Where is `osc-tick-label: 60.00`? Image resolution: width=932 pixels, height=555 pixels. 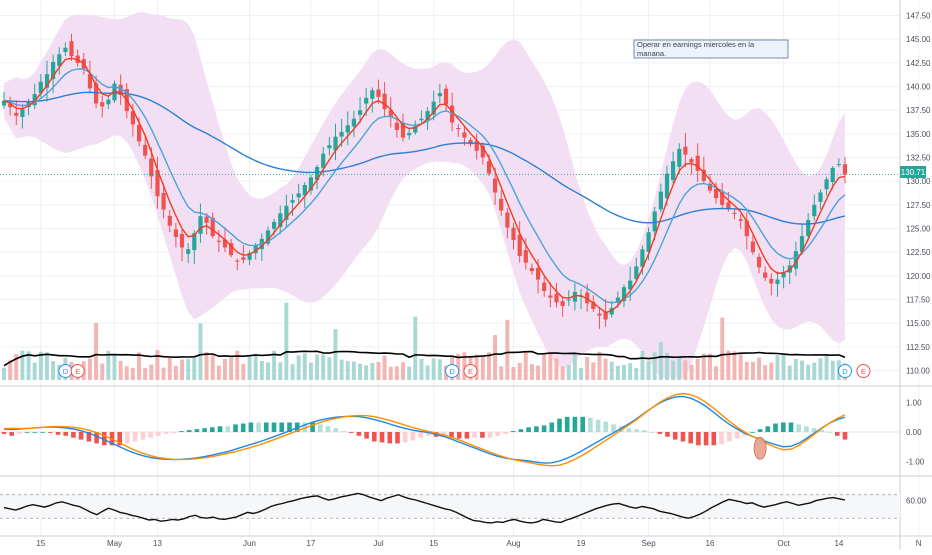
osc-tick-label: 60.00 is located at coordinates (916, 501).